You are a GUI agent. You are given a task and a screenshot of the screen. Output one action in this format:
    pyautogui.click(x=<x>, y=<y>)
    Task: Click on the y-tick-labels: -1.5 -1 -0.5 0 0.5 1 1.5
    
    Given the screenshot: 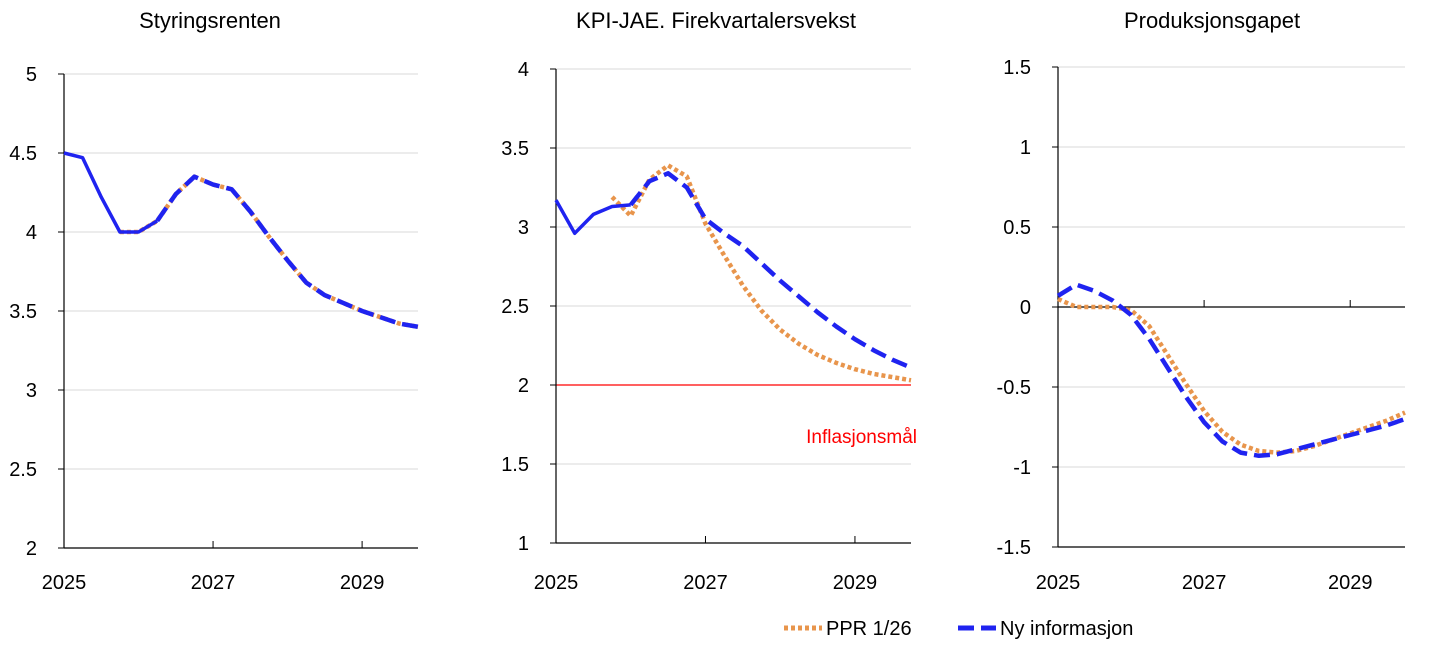 What is the action you would take?
    pyautogui.click(x=1014, y=308)
    